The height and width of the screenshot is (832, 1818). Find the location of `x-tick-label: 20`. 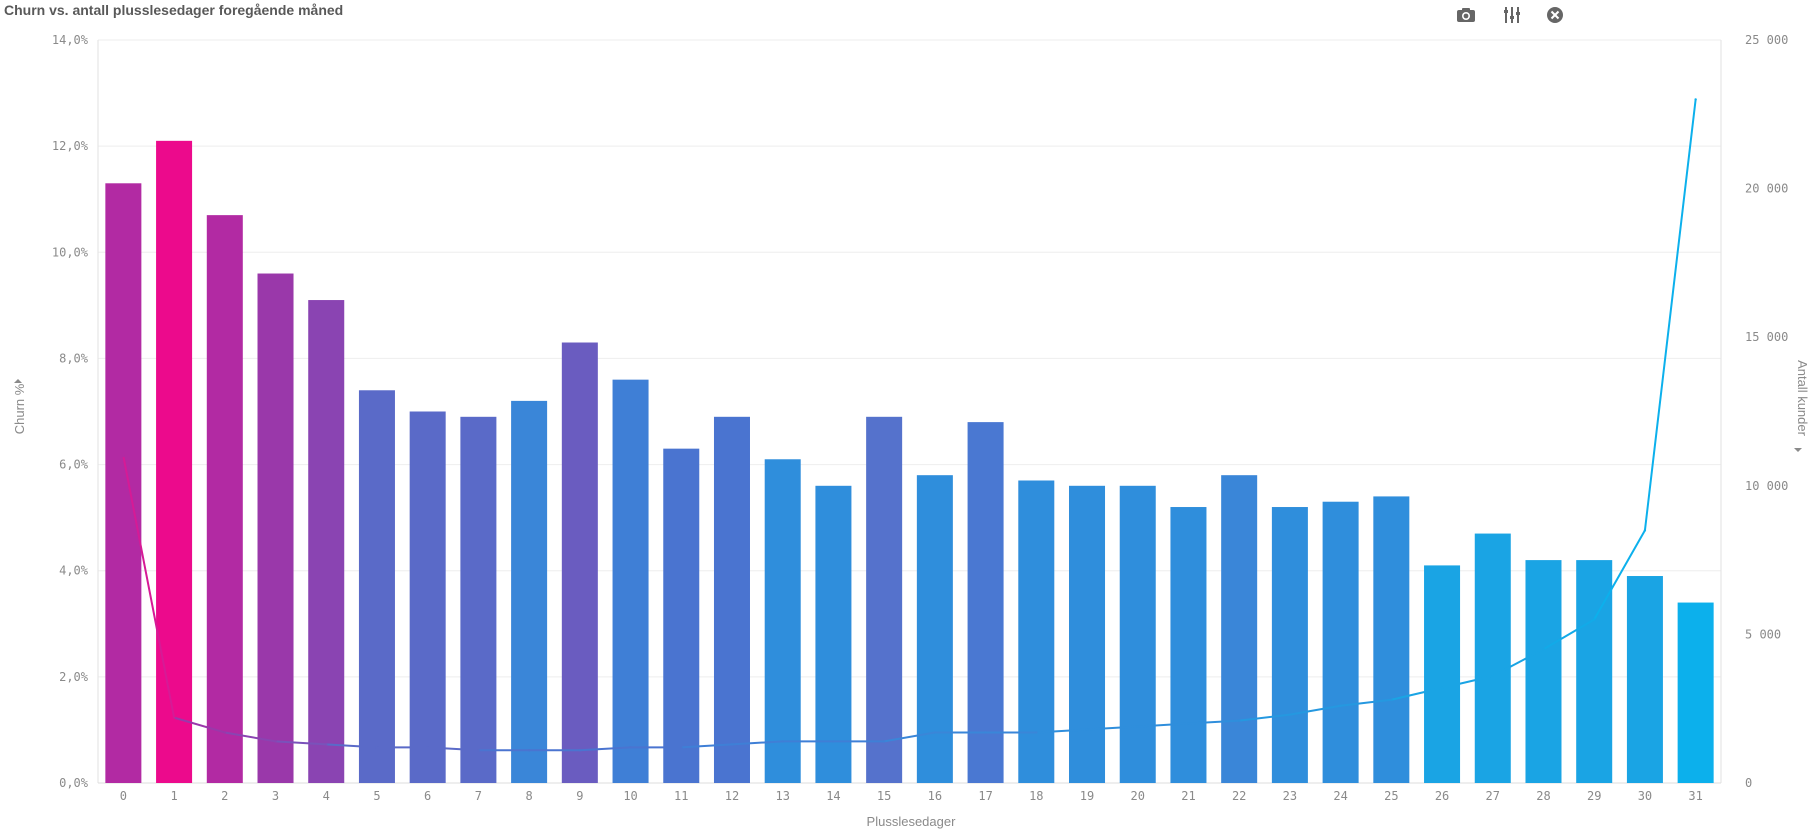

x-tick-label: 20 is located at coordinates (1138, 796).